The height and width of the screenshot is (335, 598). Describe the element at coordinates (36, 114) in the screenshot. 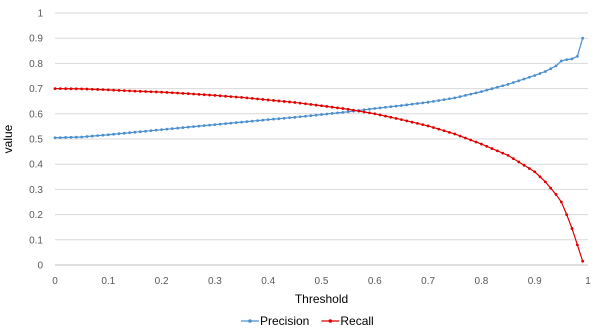

I see `y-tick-label: 0.6` at that location.